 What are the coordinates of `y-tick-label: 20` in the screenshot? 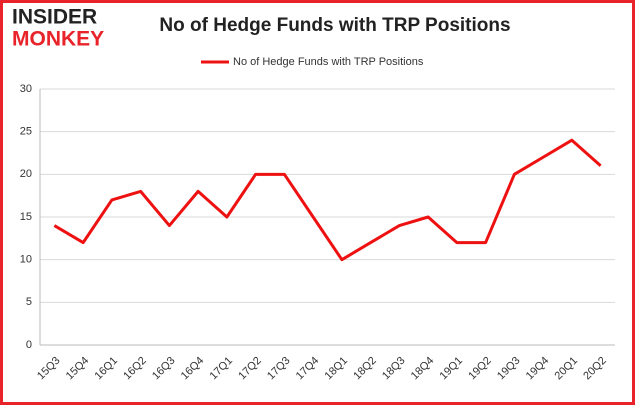 It's located at (26, 174).